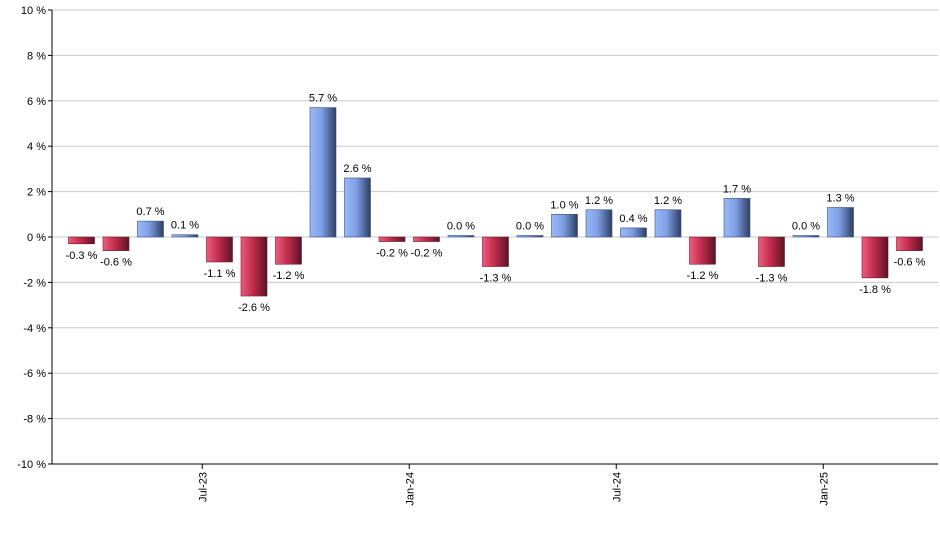  Describe the element at coordinates (150, 212) in the screenshot. I see `bar-value-label: 0.7 %` at that location.